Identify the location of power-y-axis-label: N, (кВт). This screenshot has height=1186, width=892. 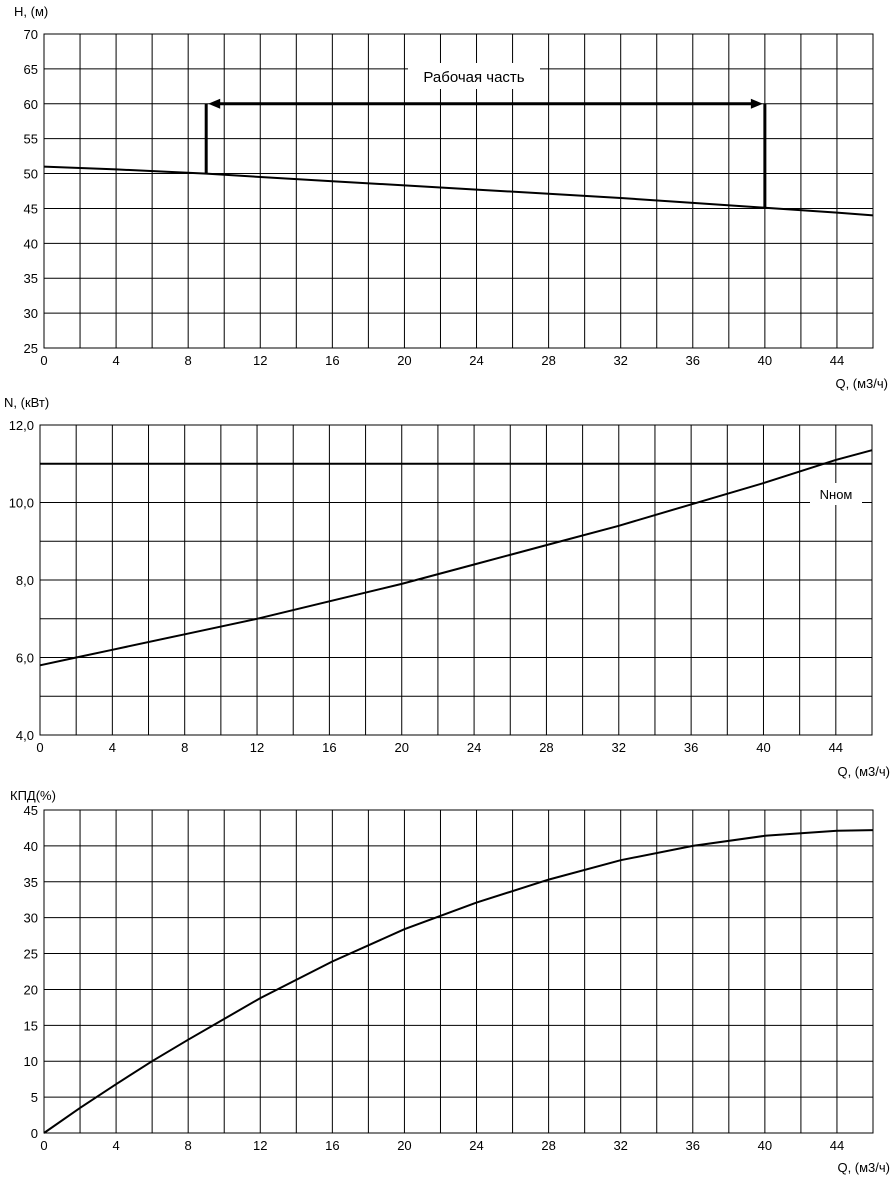
(26, 402).